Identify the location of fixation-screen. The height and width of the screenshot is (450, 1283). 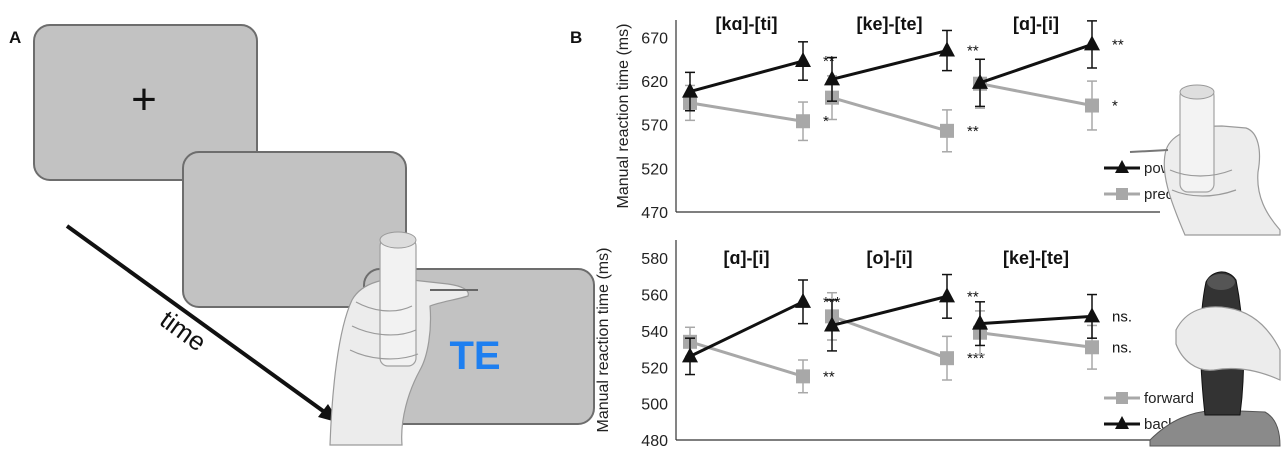
(145, 102).